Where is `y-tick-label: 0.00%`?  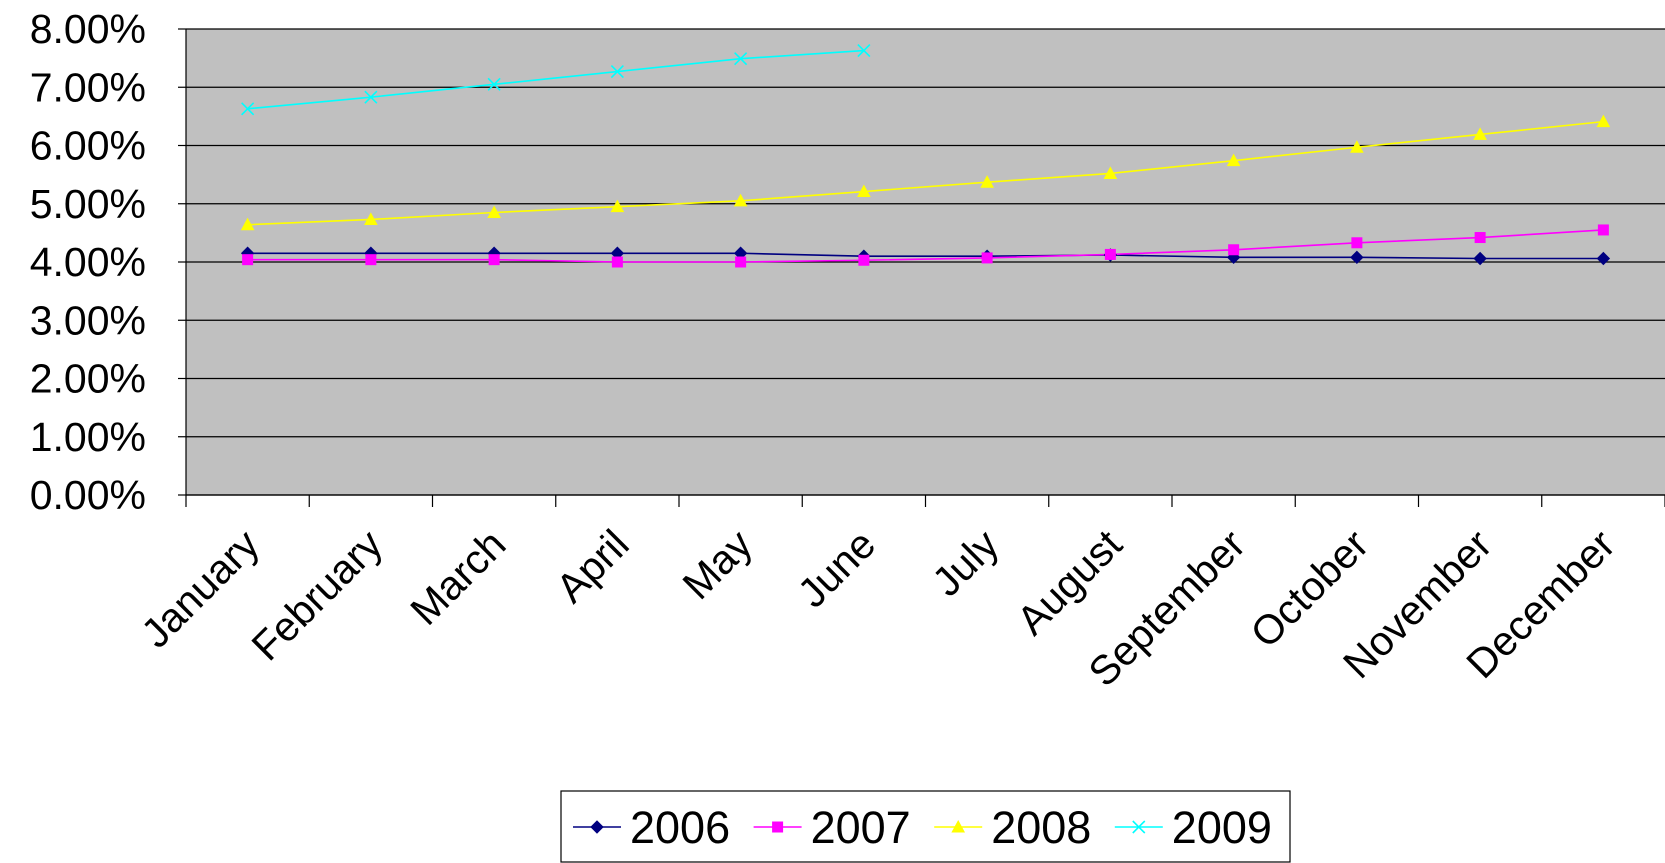 y-tick-label: 0.00% is located at coordinates (88, 495).